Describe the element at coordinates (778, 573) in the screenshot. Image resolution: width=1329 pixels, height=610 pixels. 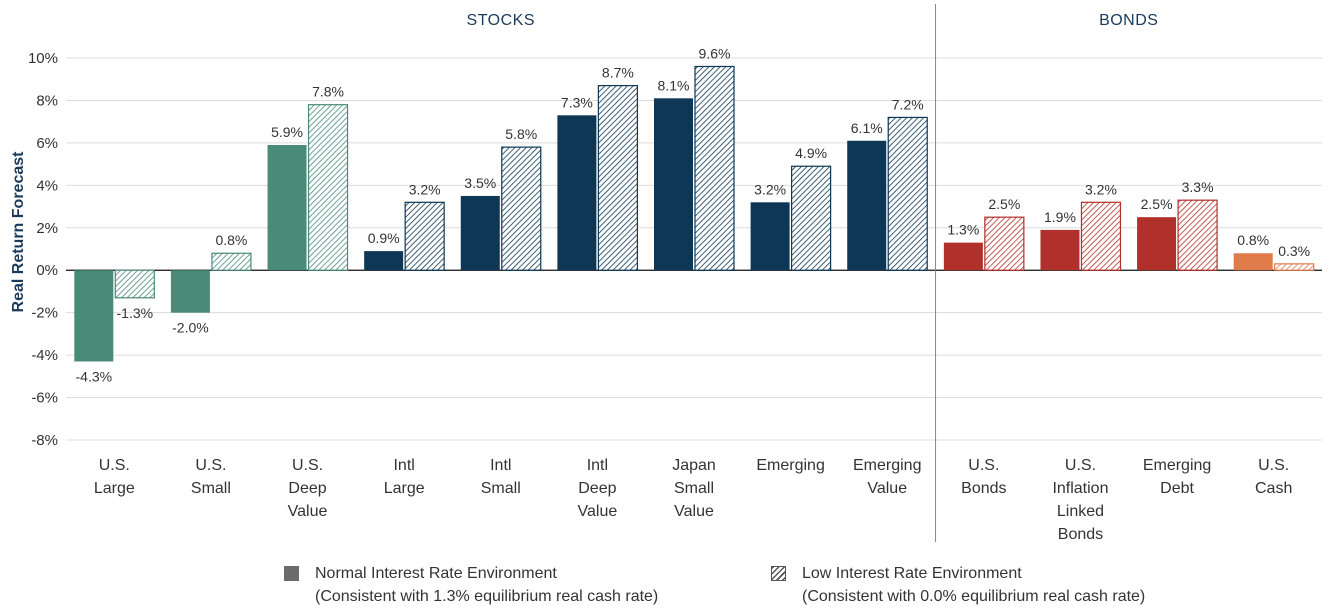
I see `legend-low-swatch` at that location.